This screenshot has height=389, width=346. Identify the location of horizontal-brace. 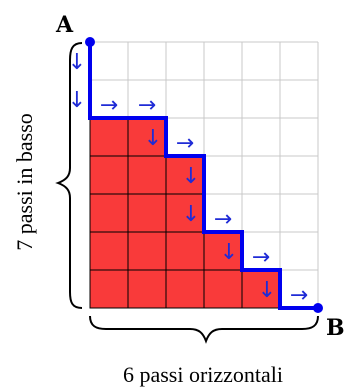
(204, 329).